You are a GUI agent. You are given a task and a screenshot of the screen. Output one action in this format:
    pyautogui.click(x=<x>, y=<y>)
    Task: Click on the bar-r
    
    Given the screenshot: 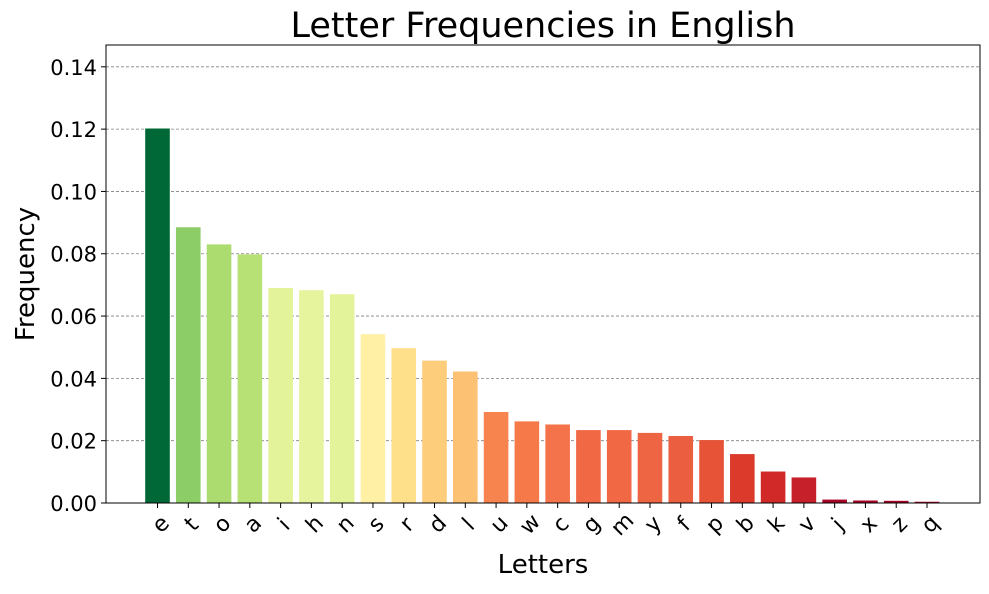 What is the action you would take?
    pyautogui.click(x=404, y=425)
    